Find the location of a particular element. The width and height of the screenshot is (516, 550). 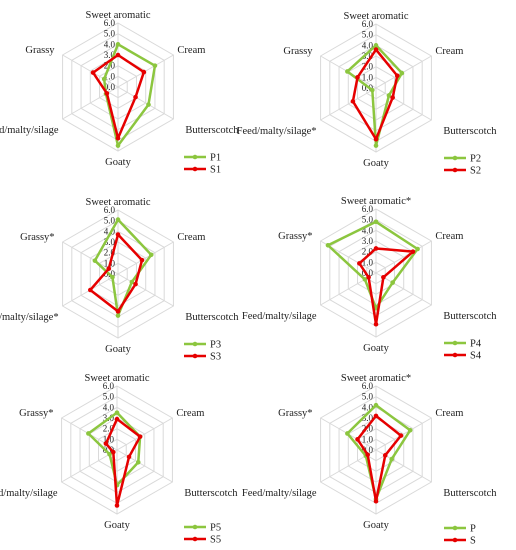

legend-label-p1: P1 is located at coordinates (215, 158).